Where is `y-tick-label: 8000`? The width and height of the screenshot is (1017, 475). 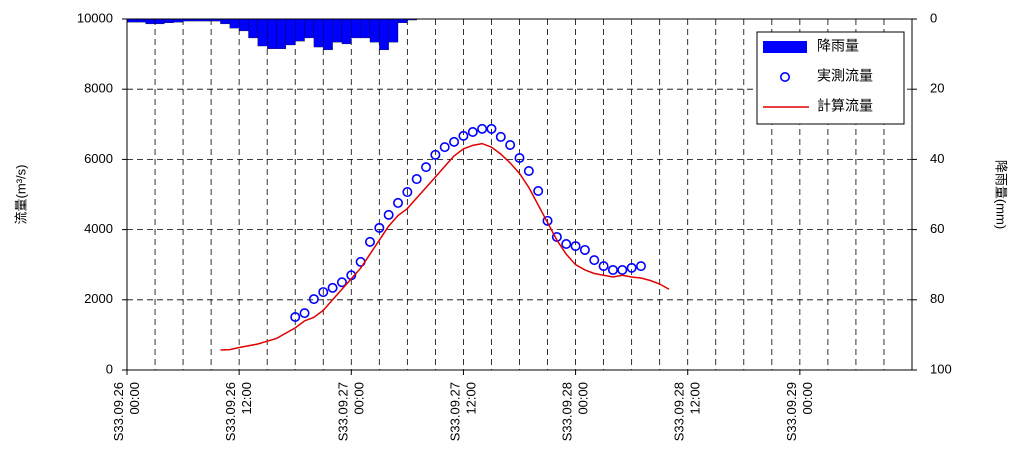 y-tick-label: 8000 is located at coordinates (98, 88).